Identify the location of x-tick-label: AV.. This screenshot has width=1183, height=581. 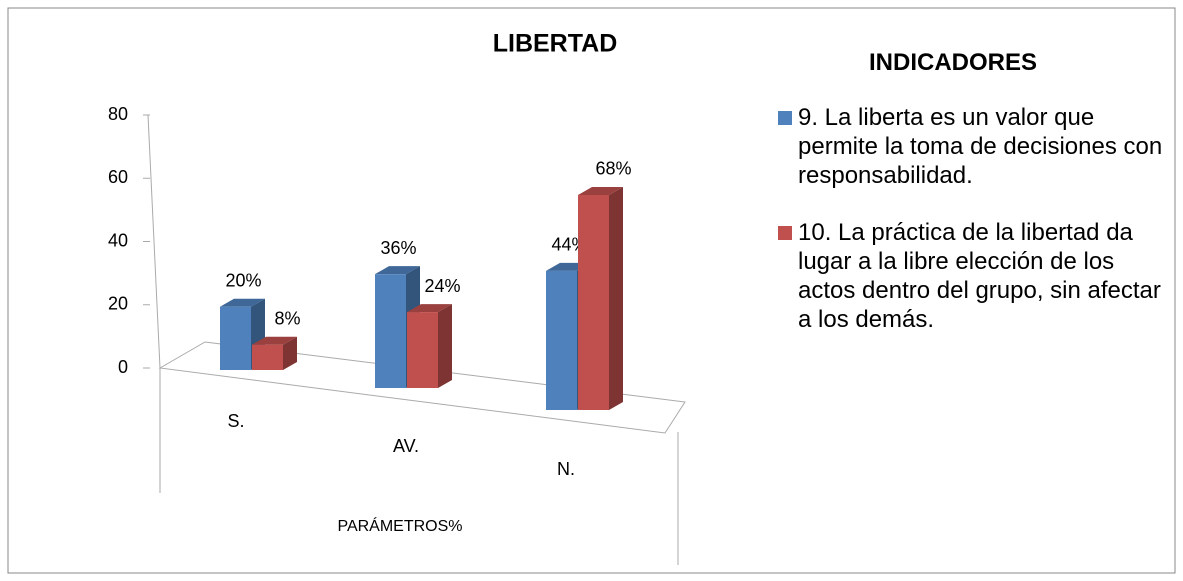
(406, 446).